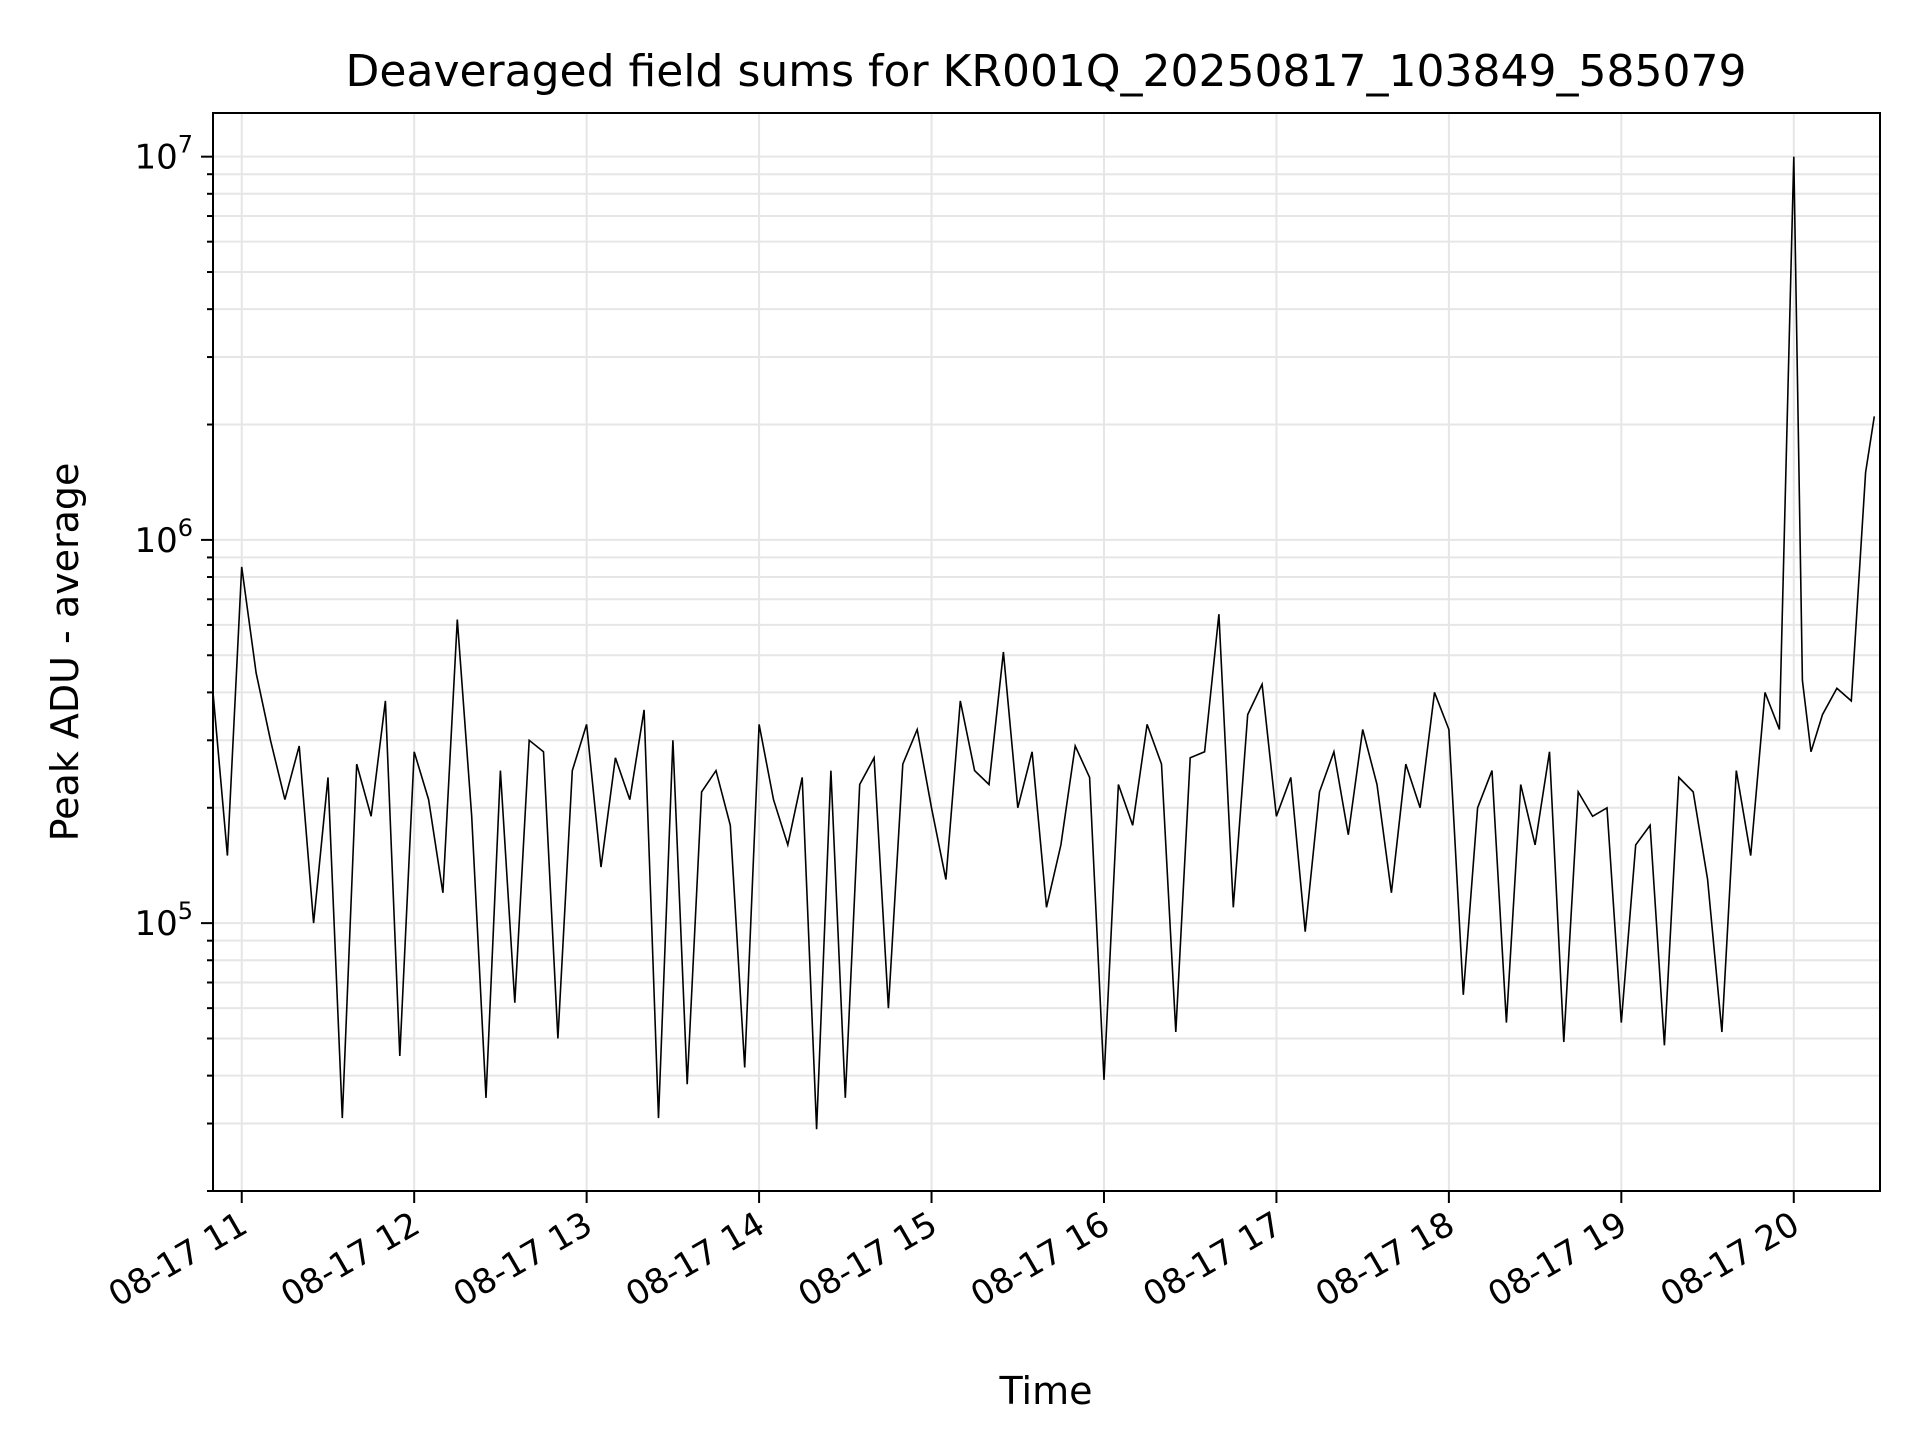 Image resolution: width=1920 pixels, height=1440 pixels. I want to click on y-tick-label: 10⁷, so click(163, 154).